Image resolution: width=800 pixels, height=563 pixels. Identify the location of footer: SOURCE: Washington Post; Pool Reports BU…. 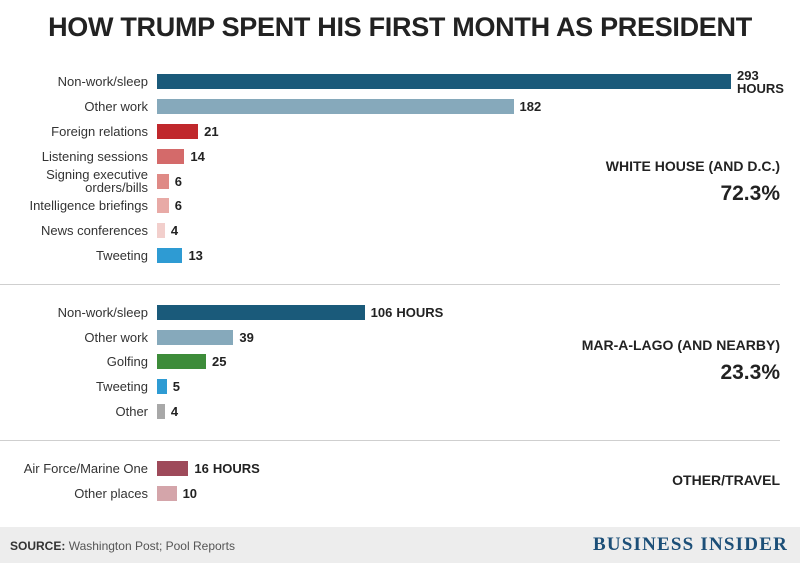
(400, 545).